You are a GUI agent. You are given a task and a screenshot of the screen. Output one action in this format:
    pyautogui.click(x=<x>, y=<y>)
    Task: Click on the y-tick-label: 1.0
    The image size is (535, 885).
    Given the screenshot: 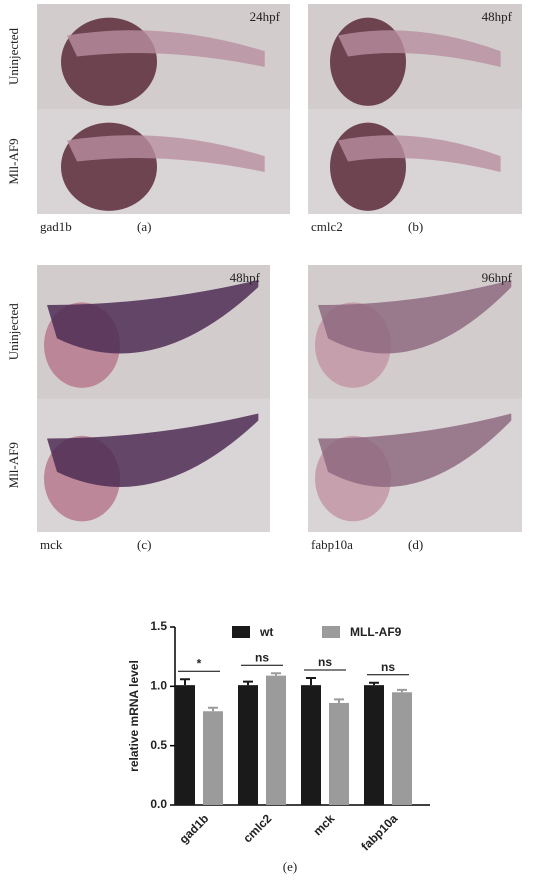 What is the action you would take?
    pyautogui.click(x=158, y=686)
    